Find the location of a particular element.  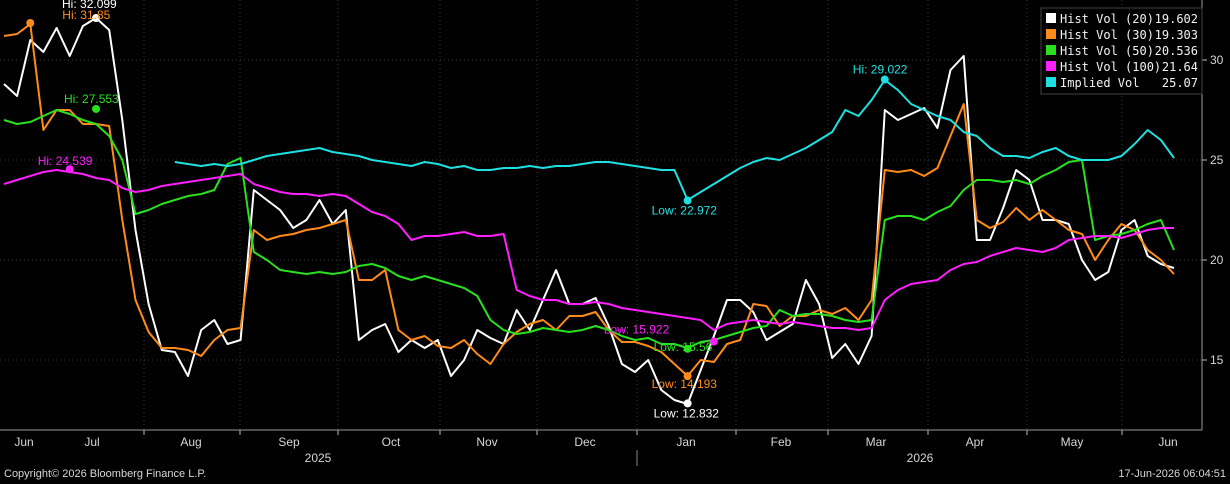

y-tick-label: 25 is located at coordinates (1217, 160).